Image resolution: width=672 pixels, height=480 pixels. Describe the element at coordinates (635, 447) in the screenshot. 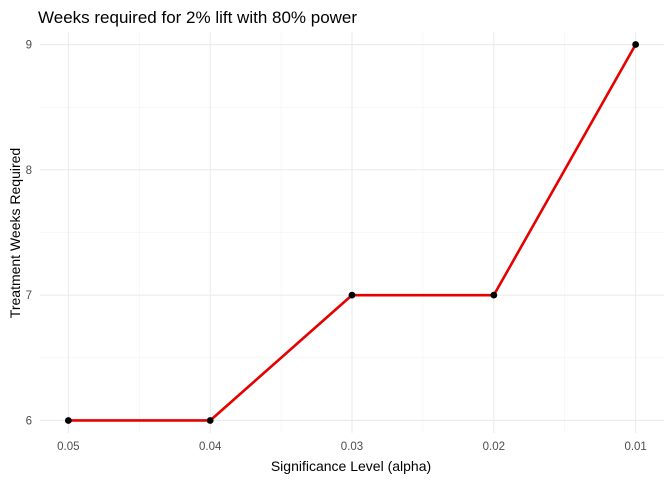

I see `x-tick-label: 0.01` at that location.